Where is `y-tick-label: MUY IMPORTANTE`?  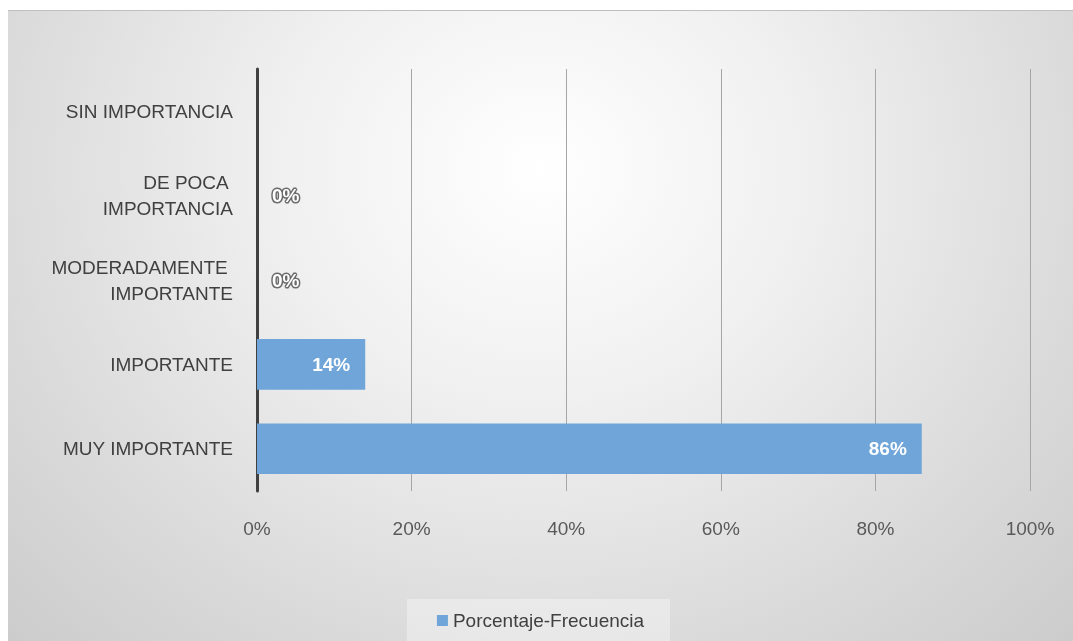 y-tick-label: MUY IMPORTANTE is located at coordinates (148, 449).